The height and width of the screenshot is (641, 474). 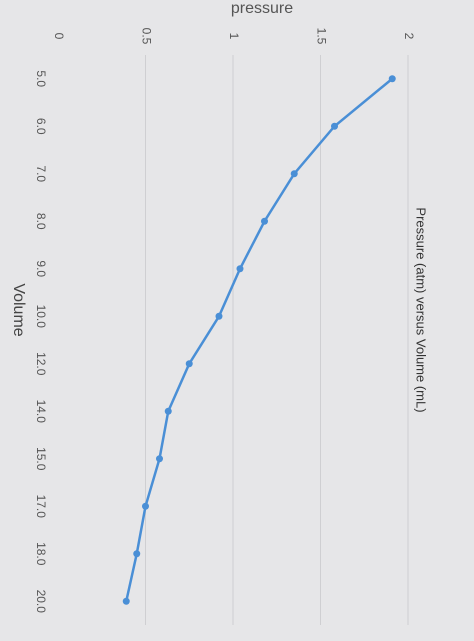 What do you see at coordinates (41, 507) in the screenshot?
I see `x-tick-label: 17.0` at bounding box center [41, 507].